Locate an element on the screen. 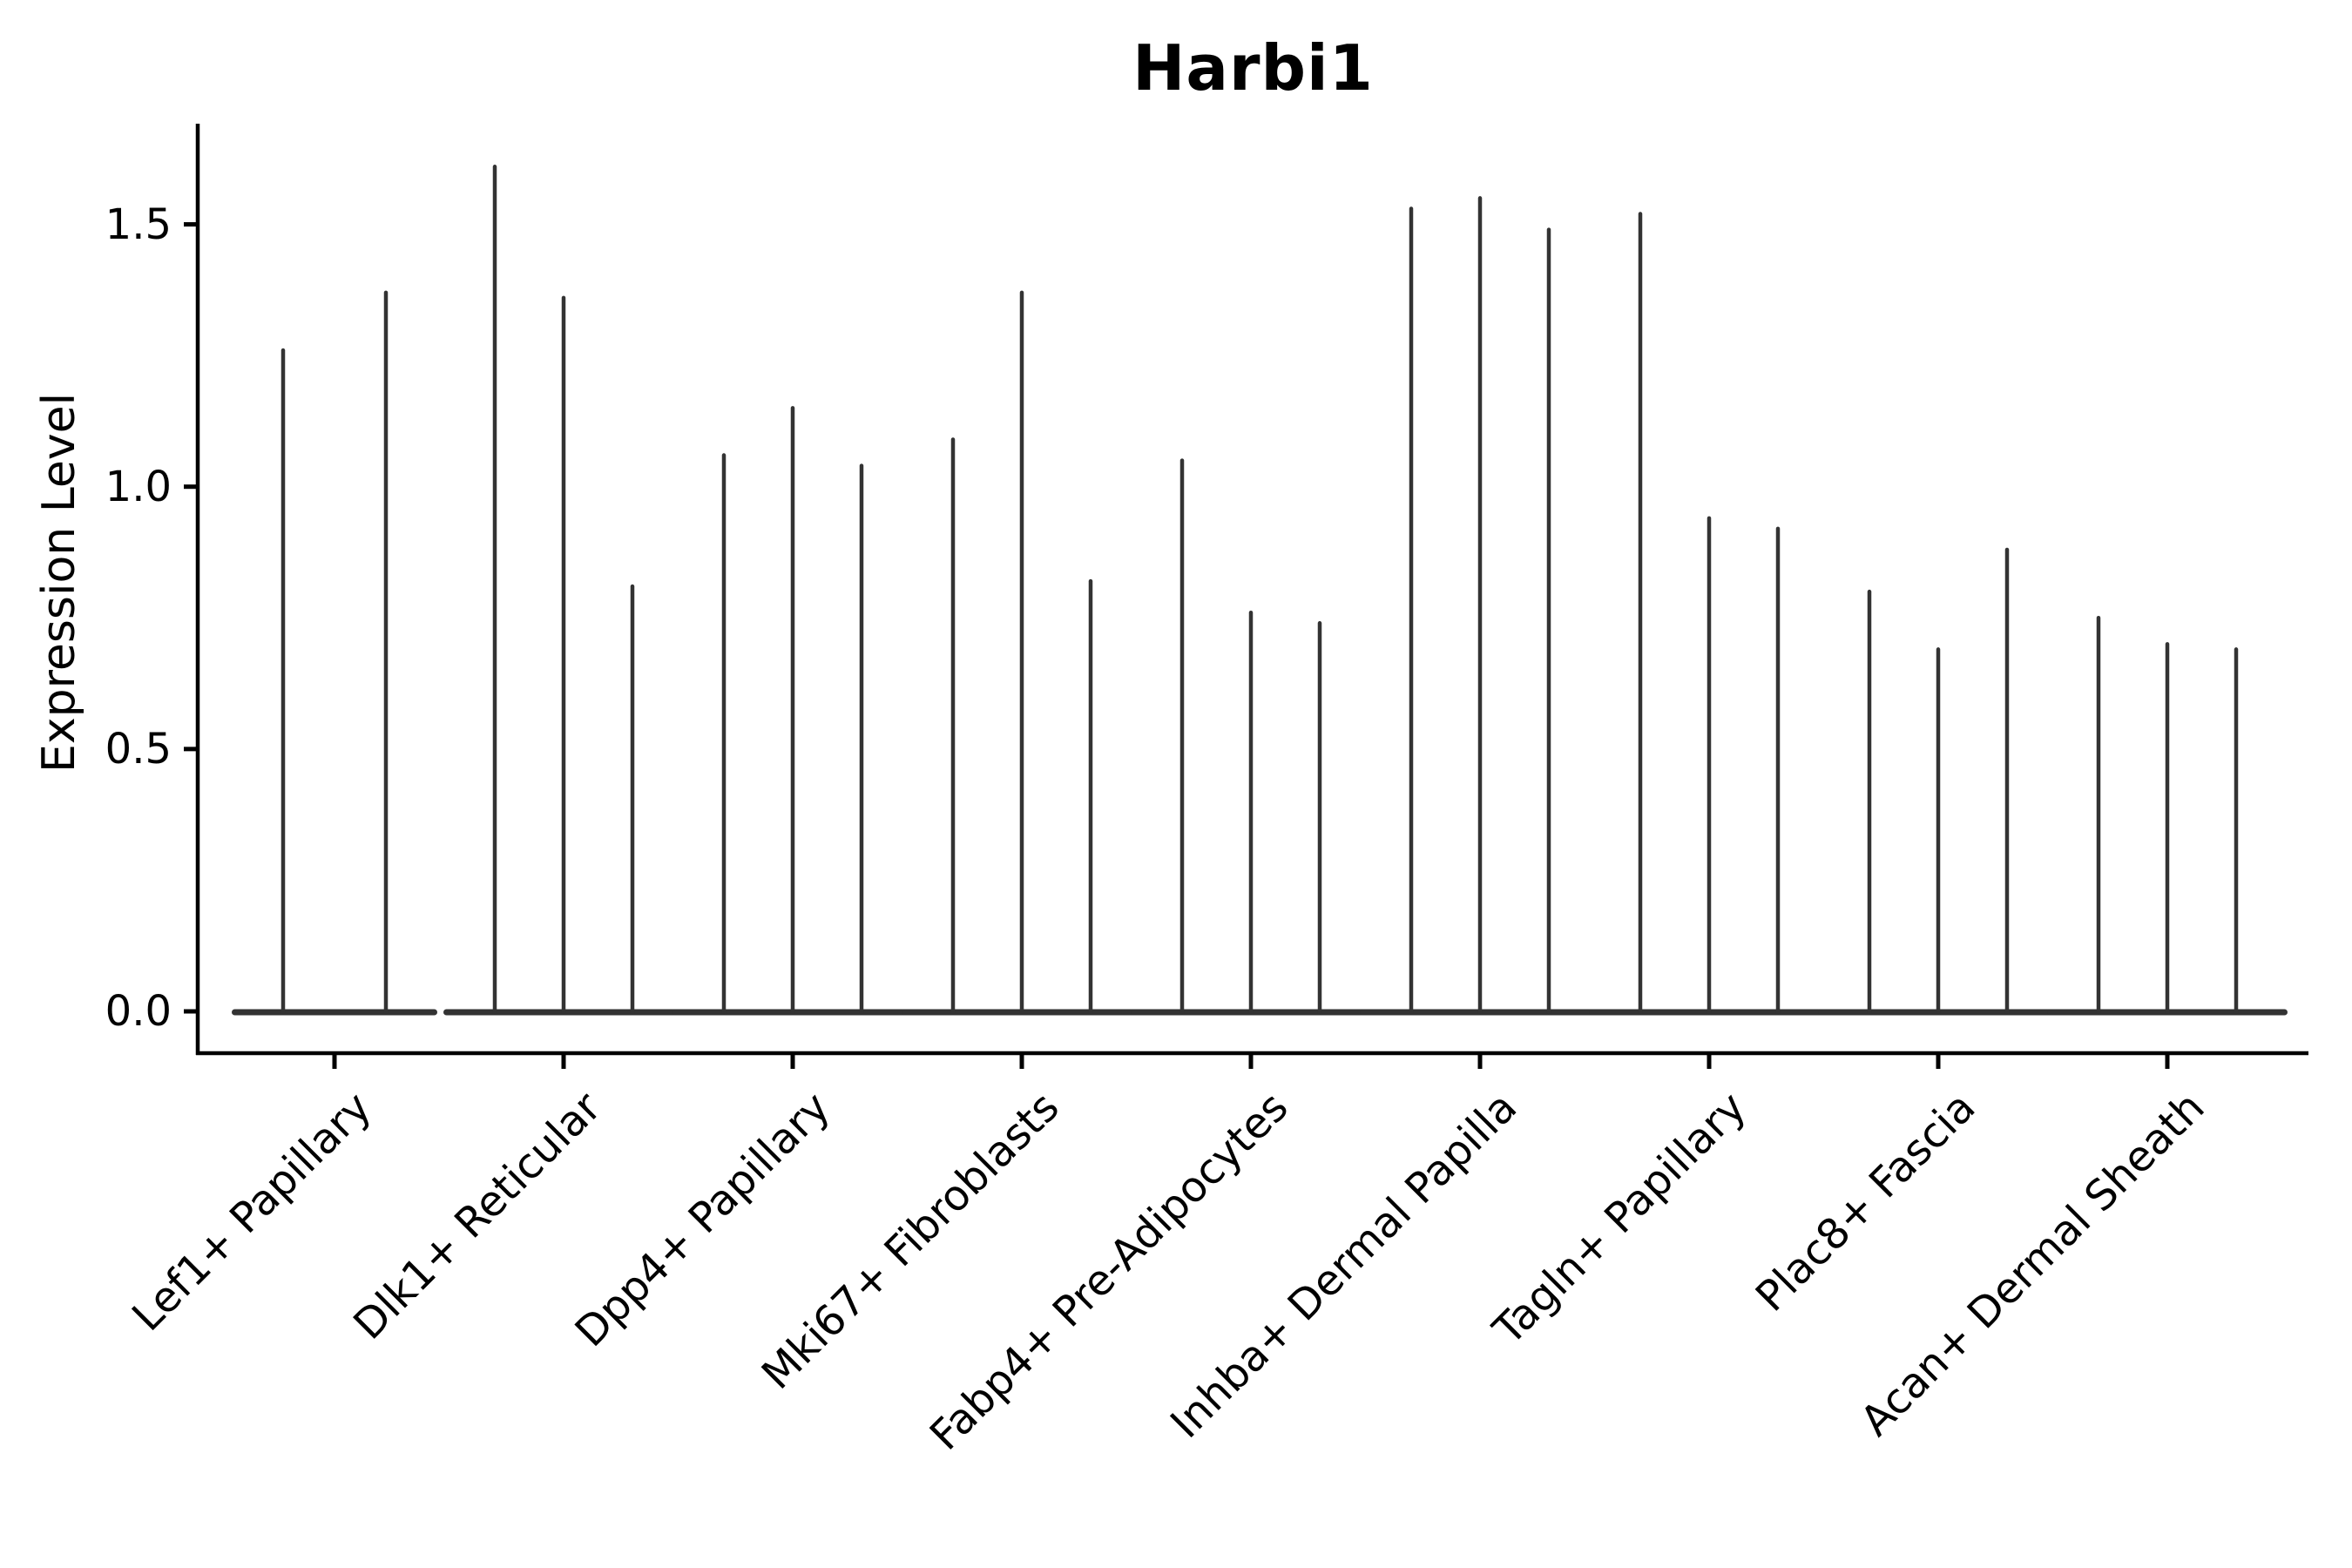 The width and height of the screenshot is (2352, 1568). y-tick-label: 1.5 is located at coordinates (138, 224).